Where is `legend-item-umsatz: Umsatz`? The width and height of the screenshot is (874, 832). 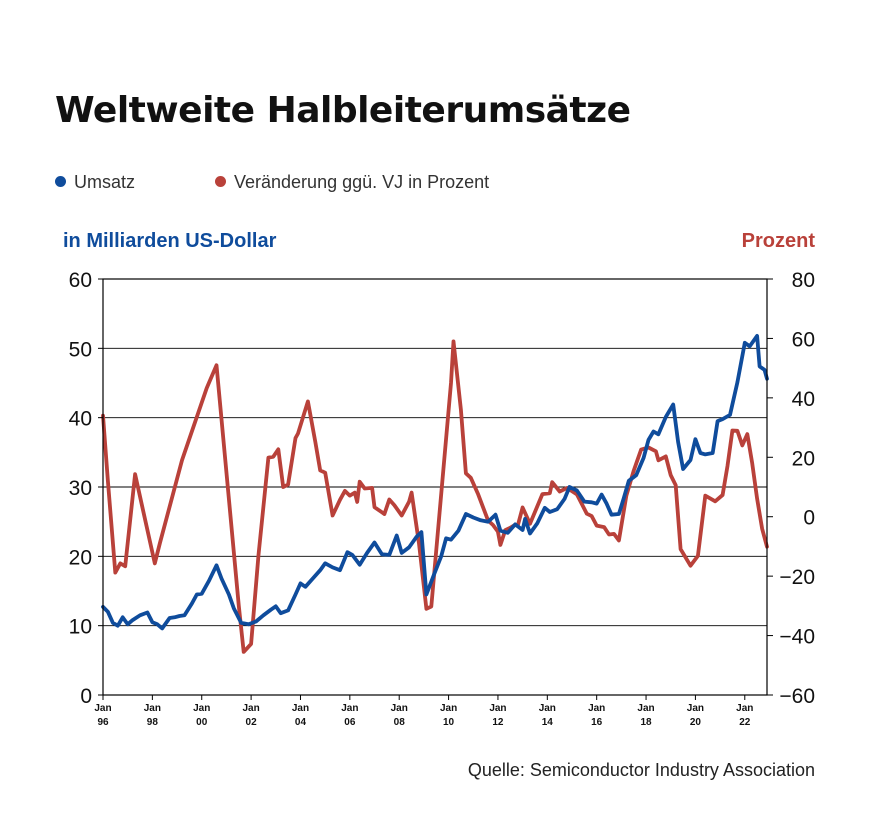
legend-item-umsatz: Umsatz is located at coordinates (95, 182).